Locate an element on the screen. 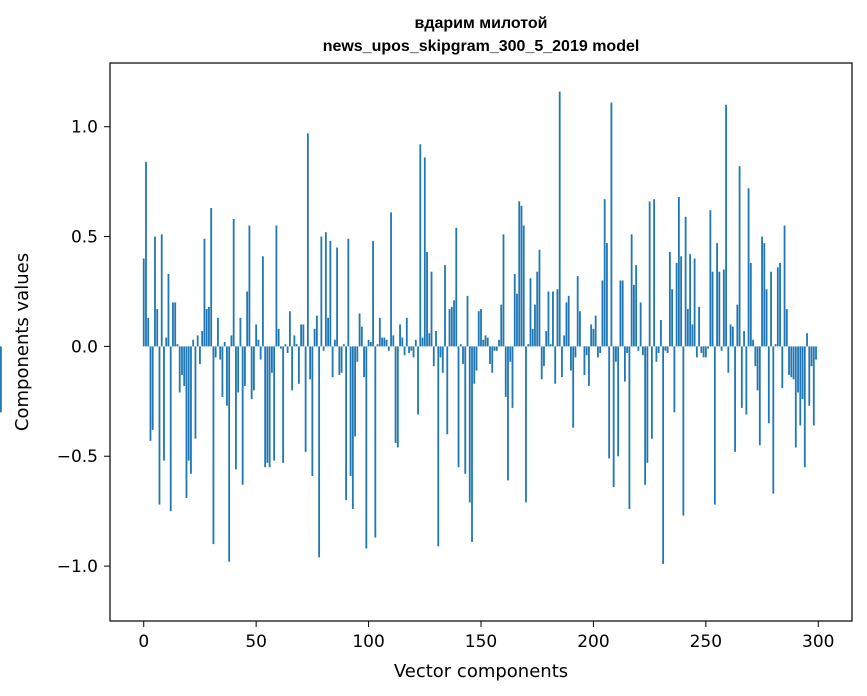 This screenshot has height=696, width=867. x-tick-label: 150 is located at coordinates (481, 642).